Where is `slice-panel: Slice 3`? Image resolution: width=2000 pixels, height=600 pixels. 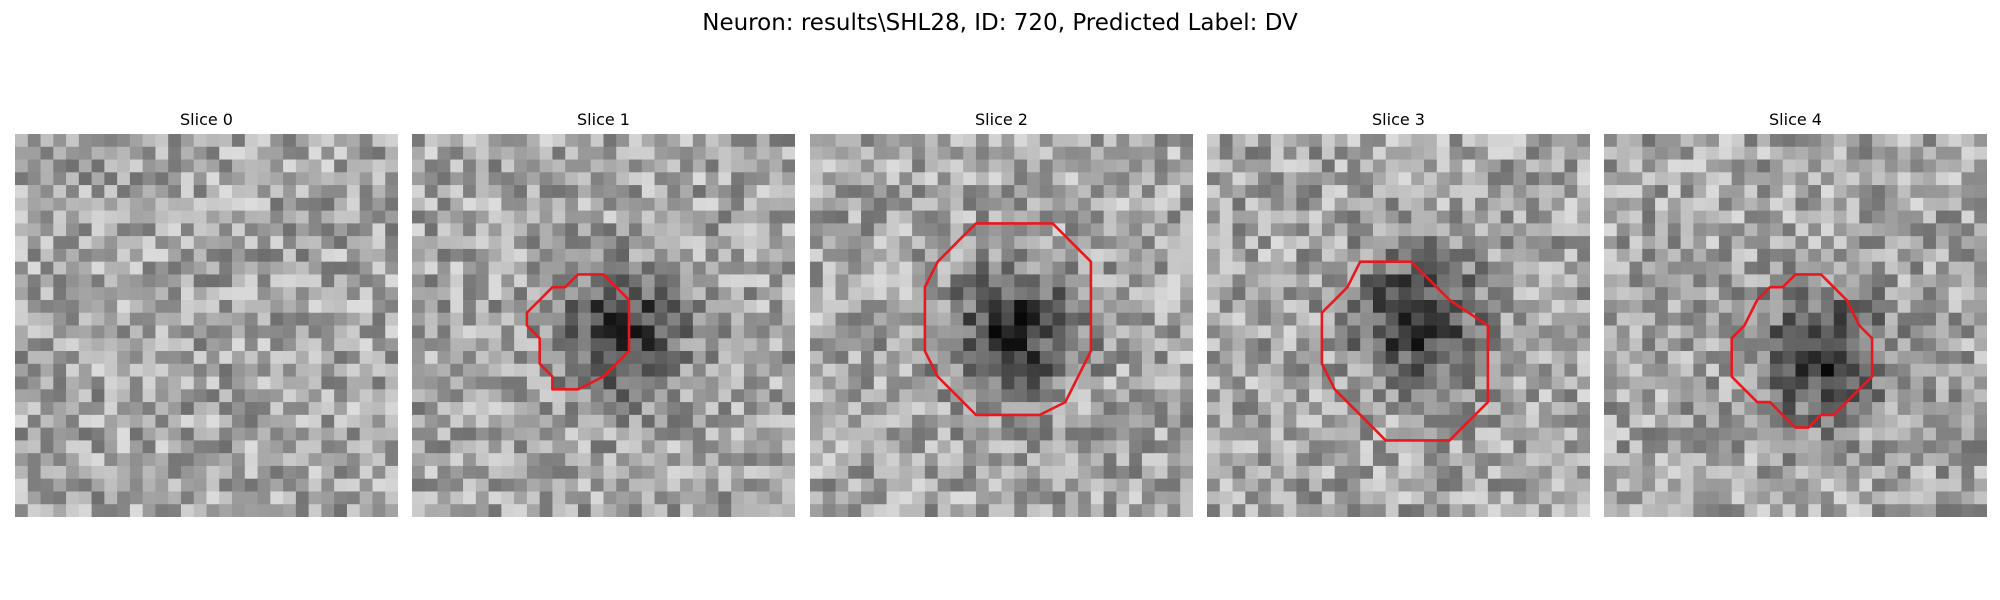 slice-panel: Slice 3 is located at coordinates (1398, 313).